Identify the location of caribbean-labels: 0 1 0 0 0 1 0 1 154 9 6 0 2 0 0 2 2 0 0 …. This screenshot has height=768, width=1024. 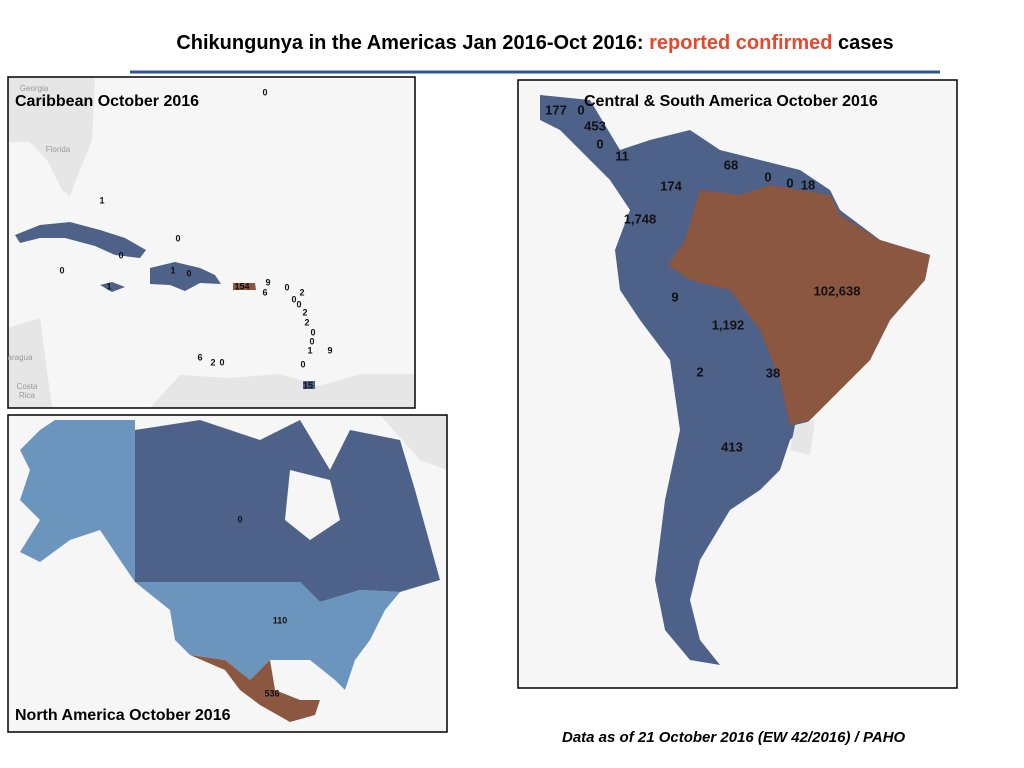
(195, 238).